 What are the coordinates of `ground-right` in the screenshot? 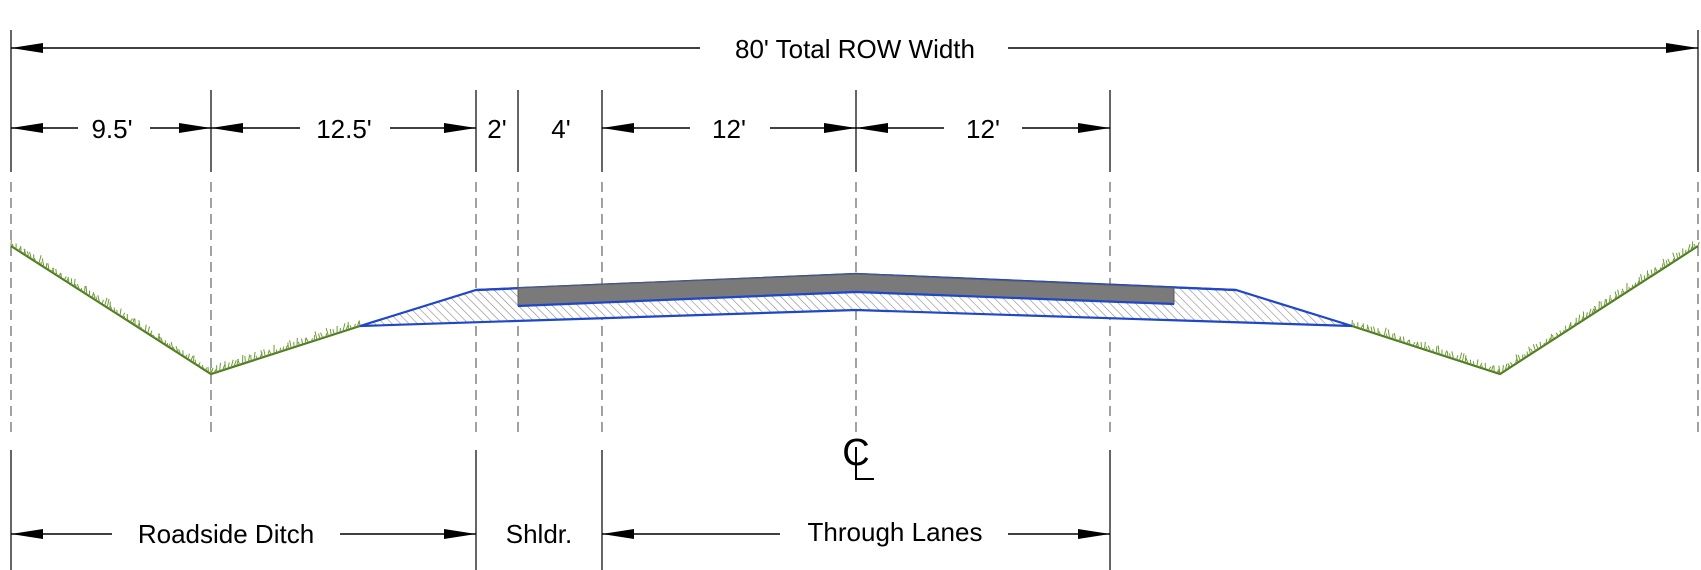 It's located at (1525, 308).